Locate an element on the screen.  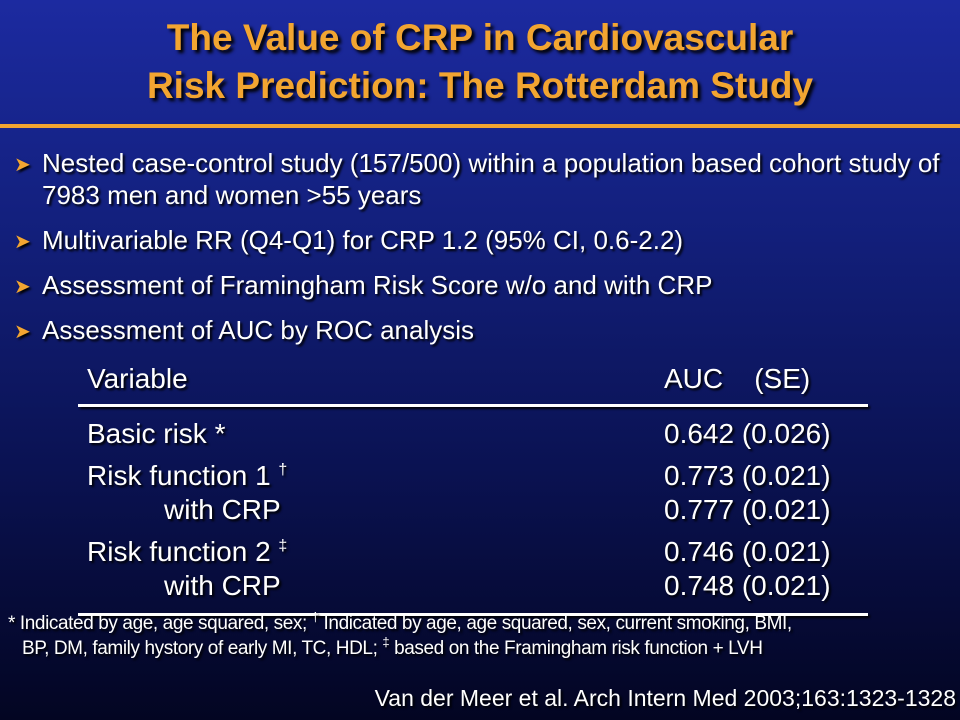
table-row: Risk function 1 † 0.773 (0.021) is located at coordinates (473, 476).